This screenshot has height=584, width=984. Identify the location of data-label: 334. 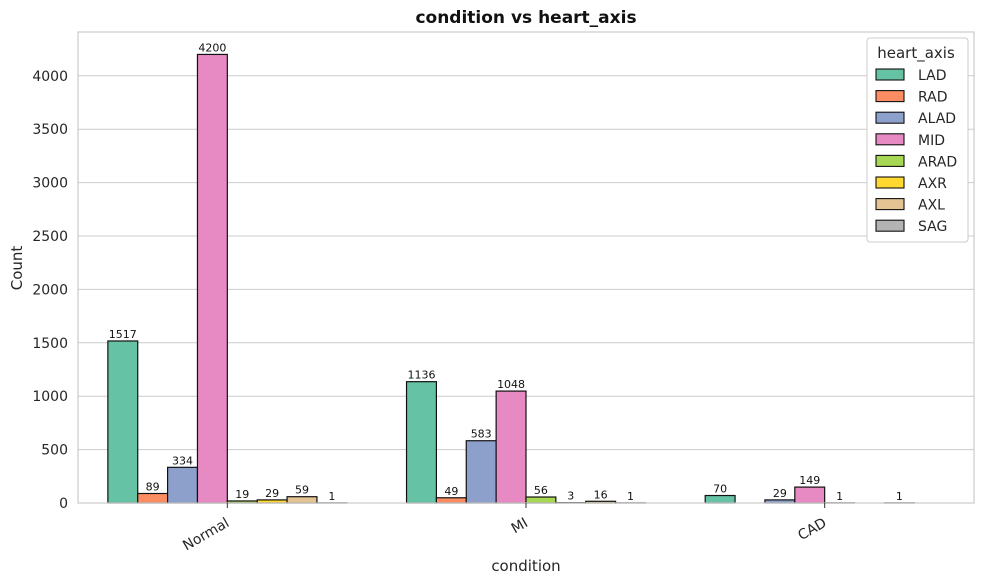
(182, 460).